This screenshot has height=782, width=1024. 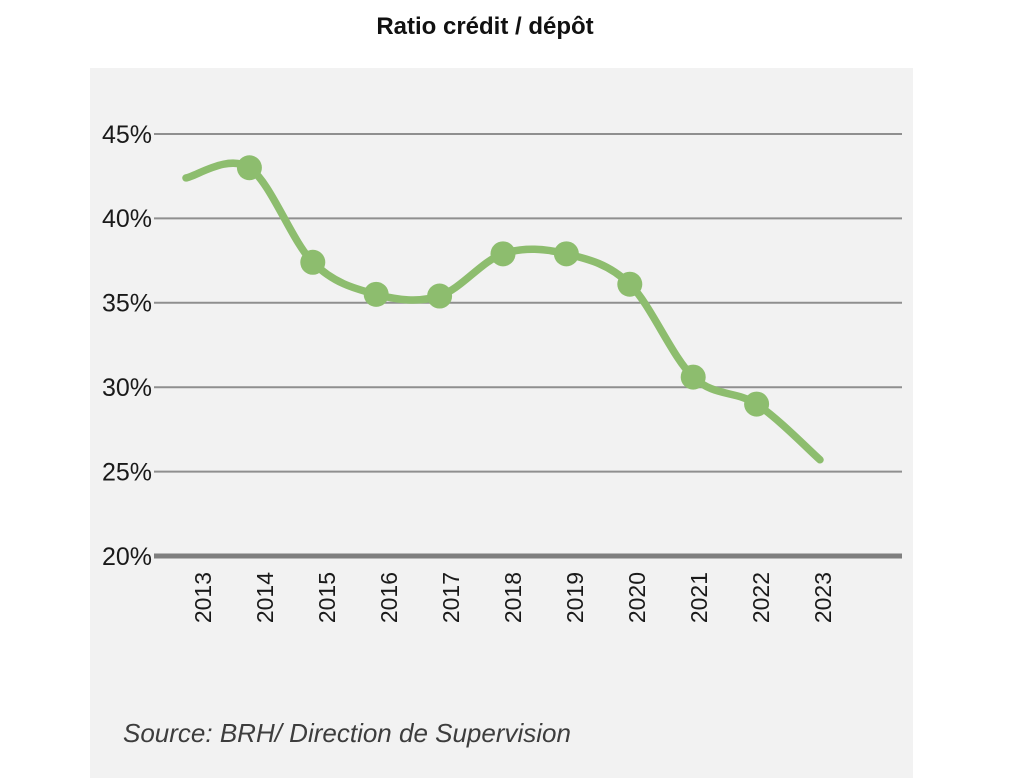 I want to click on x-axis-tick-label: 2019, so click(x=575, y=597).